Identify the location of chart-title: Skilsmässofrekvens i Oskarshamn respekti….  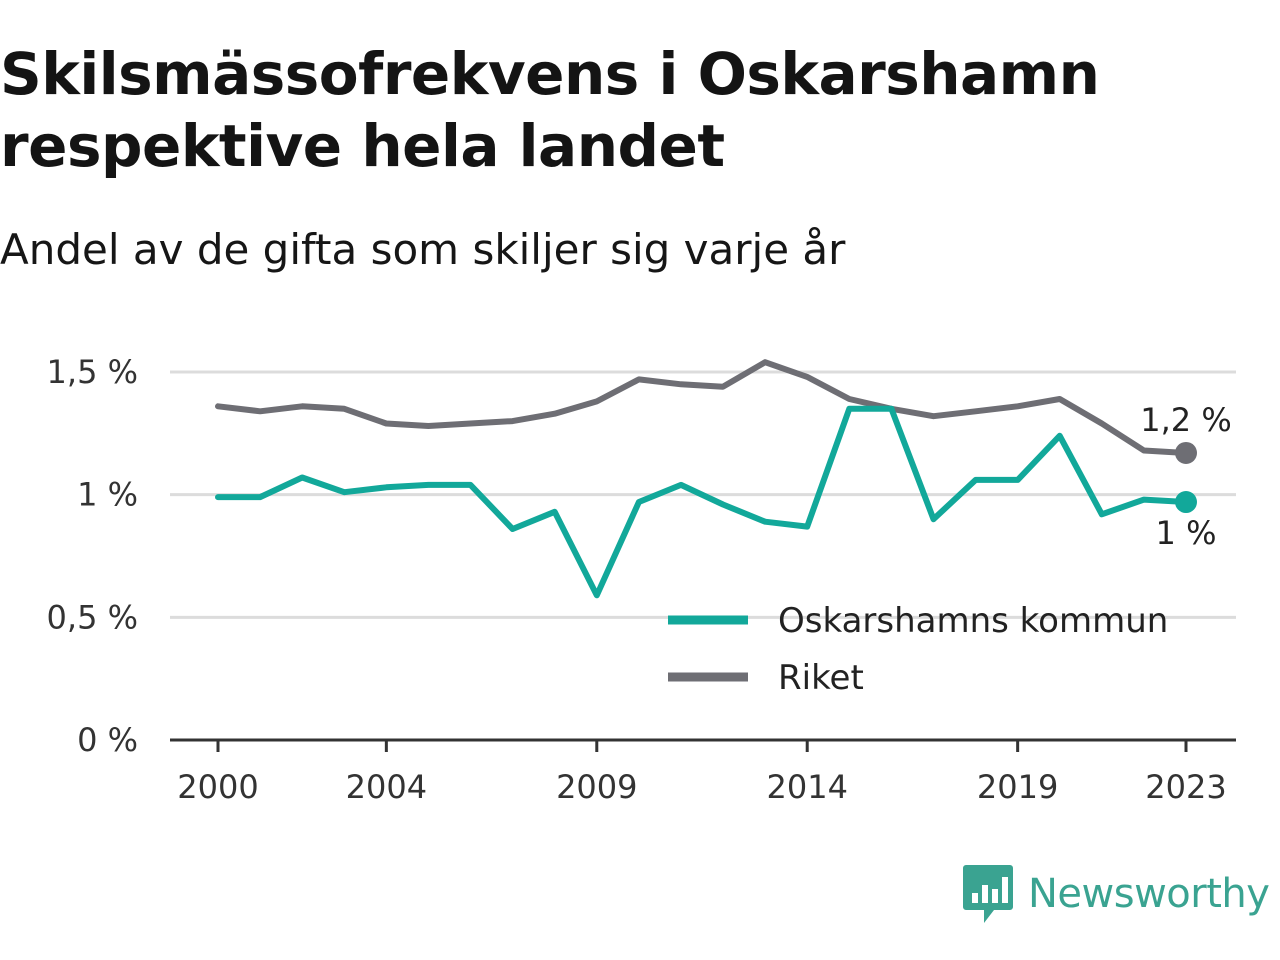
(550, 110).